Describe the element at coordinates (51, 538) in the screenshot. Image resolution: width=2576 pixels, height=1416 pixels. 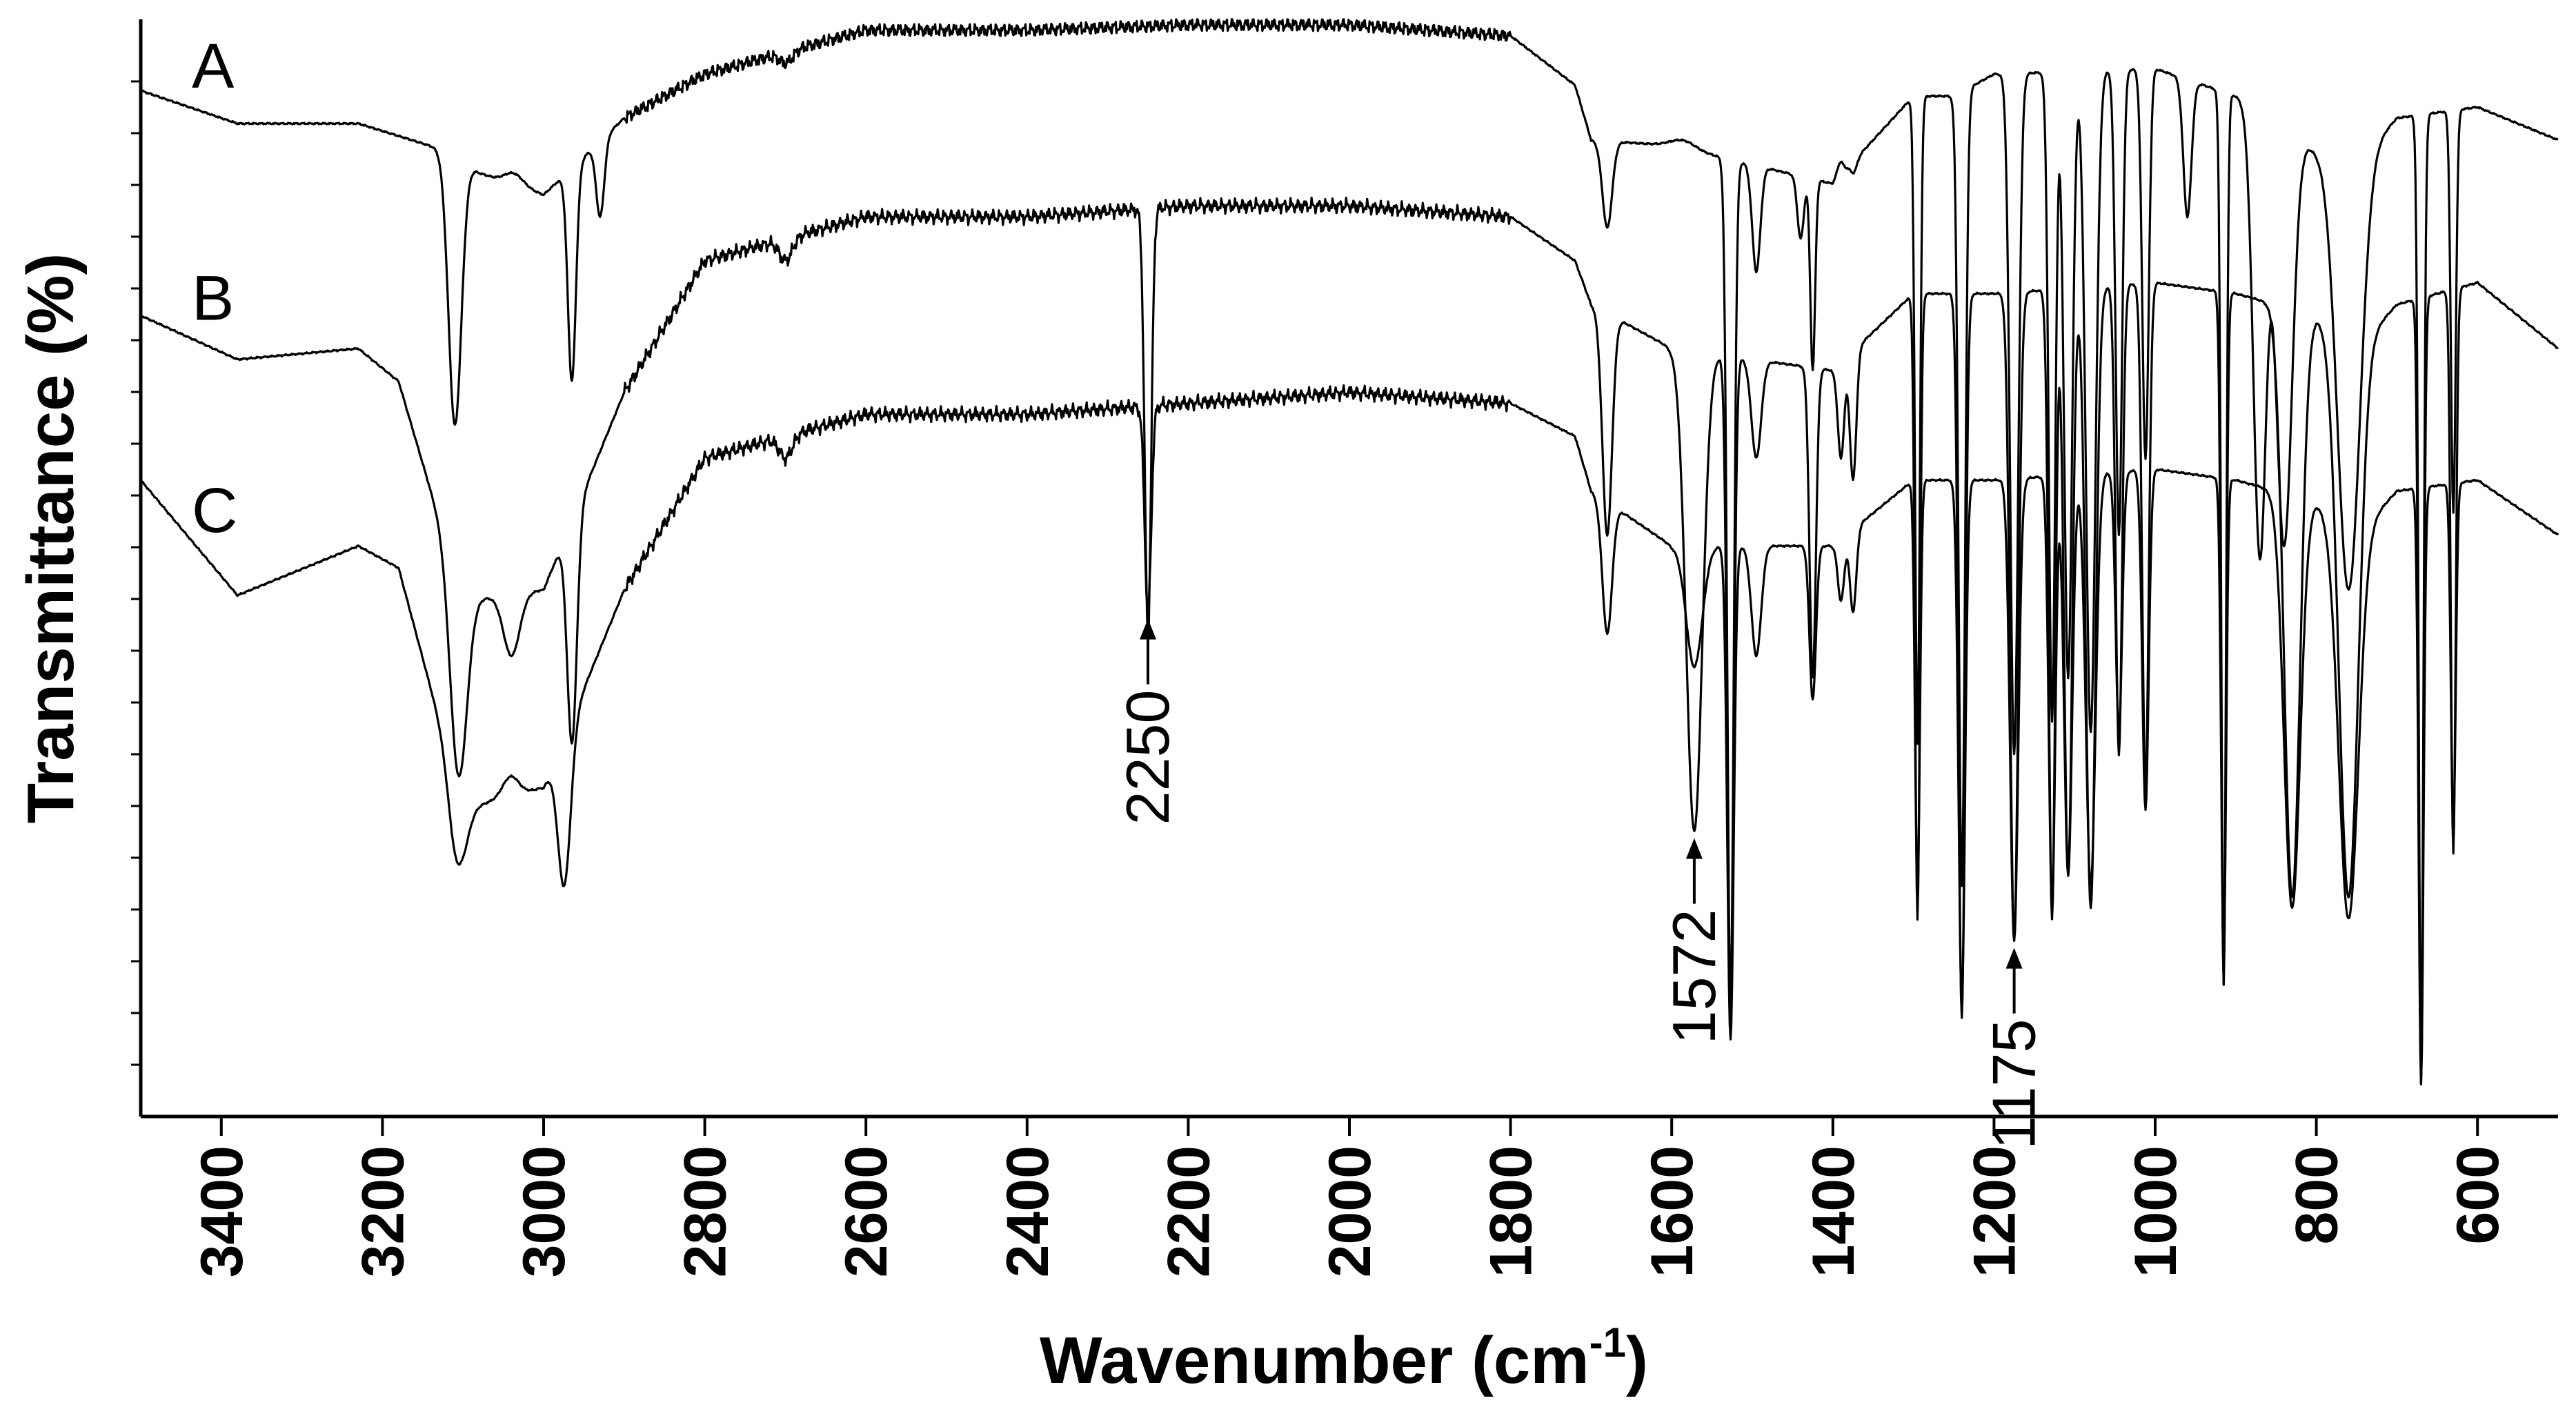
I see `y-axis-title: Transmittance (%)` at that location.